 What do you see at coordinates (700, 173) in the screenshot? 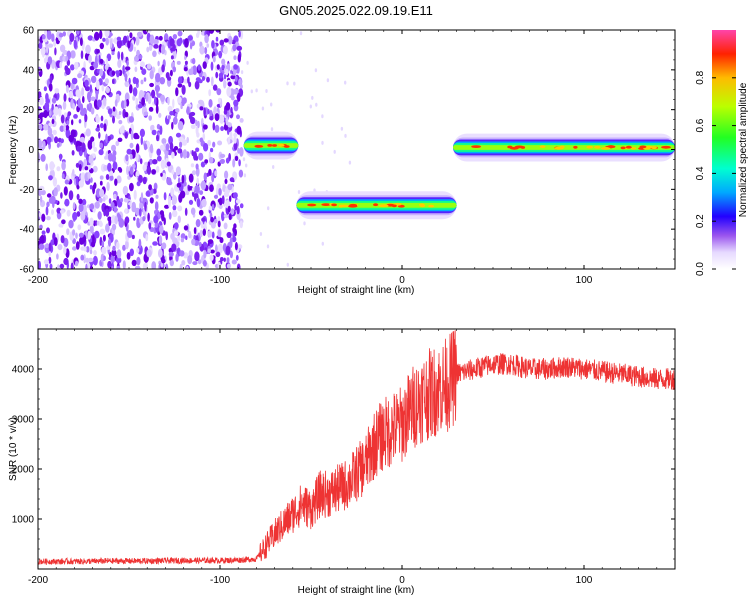
I see `colorbar-tick-label: 0.4` at bounding box center [700, 173].